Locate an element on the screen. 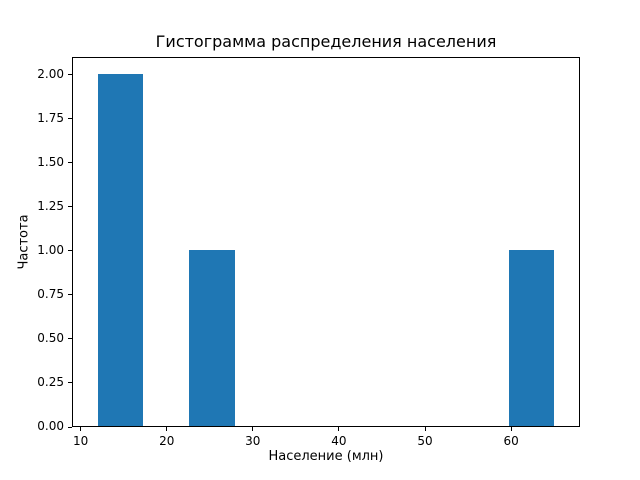  y-tick-label: 0.00 is located at coordinates (50, 426).